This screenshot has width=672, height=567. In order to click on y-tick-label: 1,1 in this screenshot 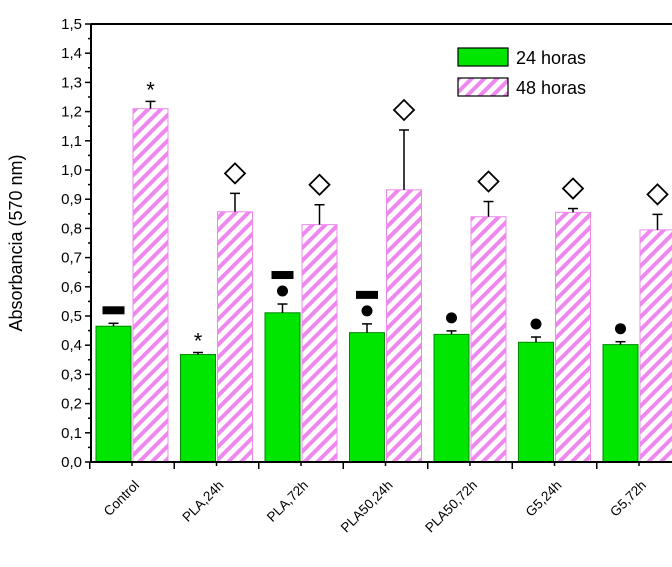, I will do `click(71, 141)`.